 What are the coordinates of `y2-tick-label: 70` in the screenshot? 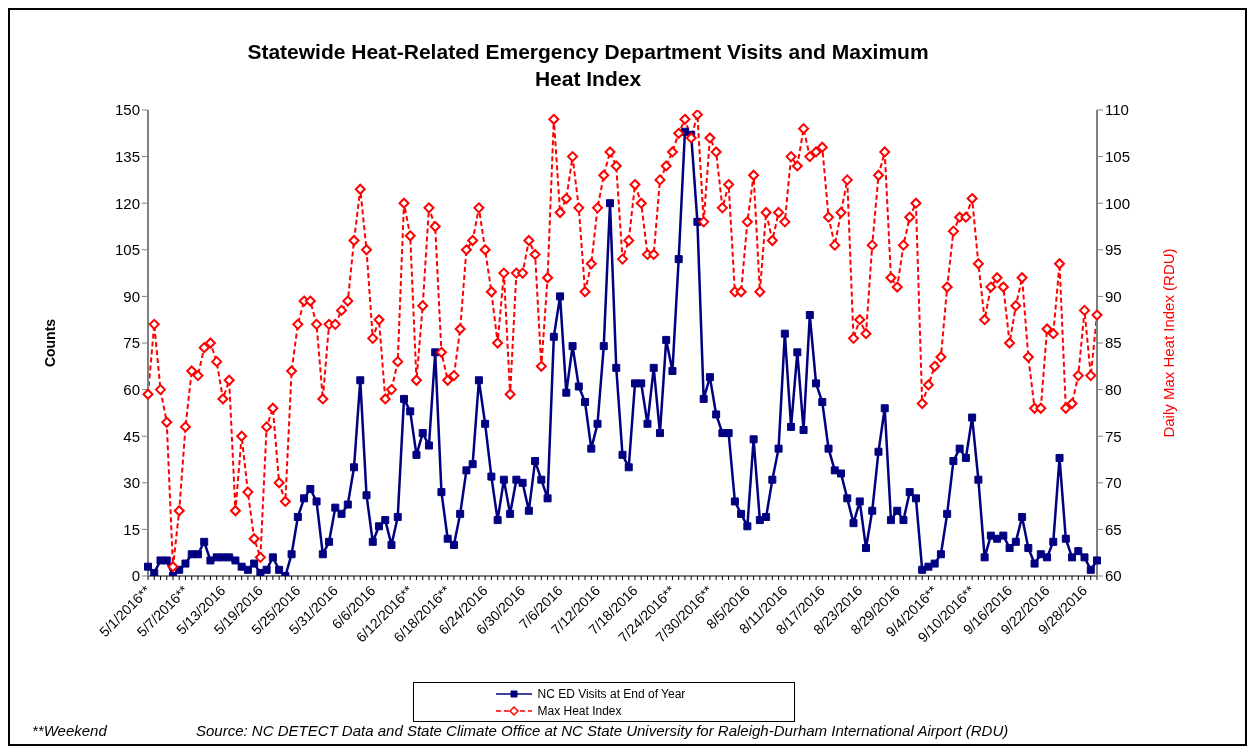 It's located at (1113, 483).